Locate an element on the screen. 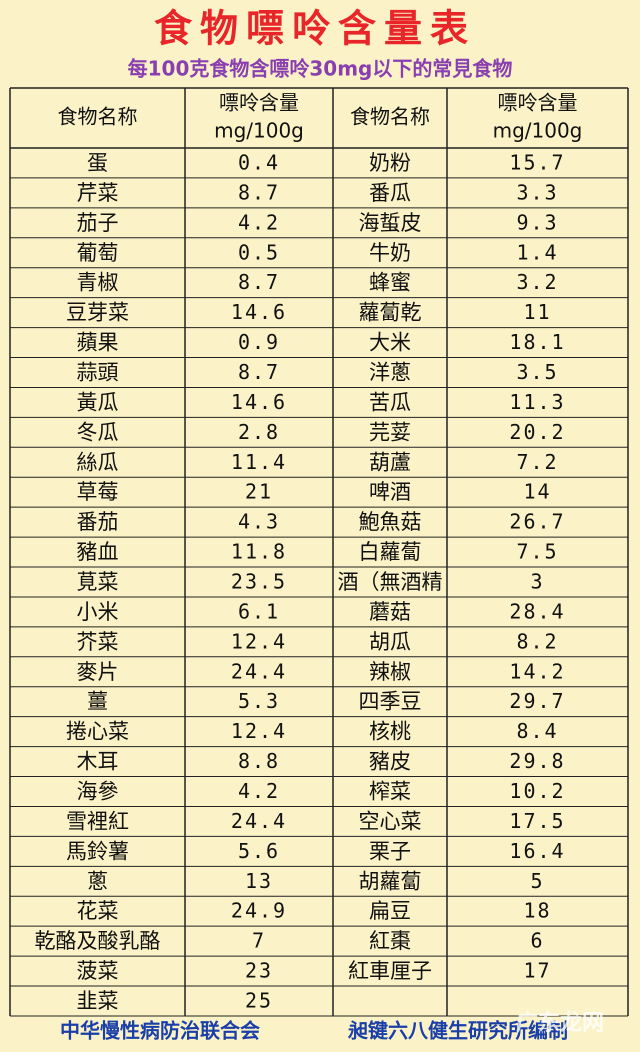 This screenshot has width=640, height=1052. food-cell: 黃瓜 is located at coordinates (98, 402).